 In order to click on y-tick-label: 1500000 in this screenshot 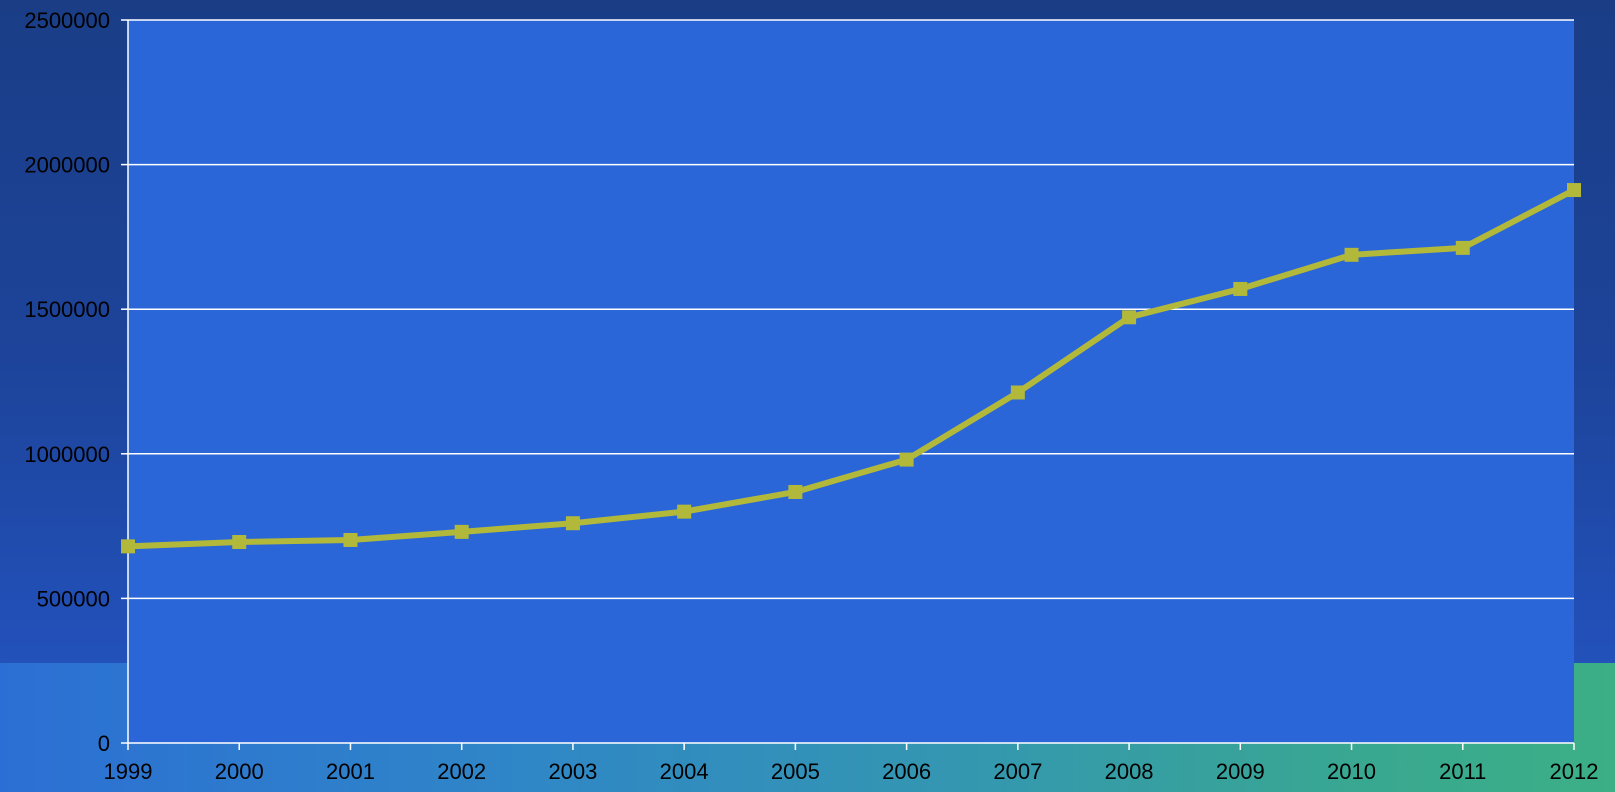, I will do `click(67, 309)`.